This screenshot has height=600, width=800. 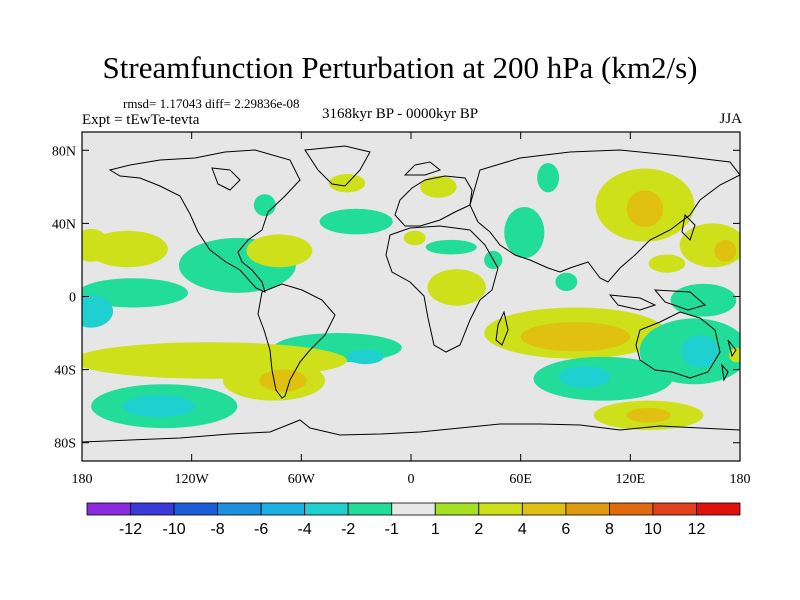 What do you see at coordinates (348, 529) in the screenshot?
I see `colorbar-level-label: -2` at bounding box center [348, 529].